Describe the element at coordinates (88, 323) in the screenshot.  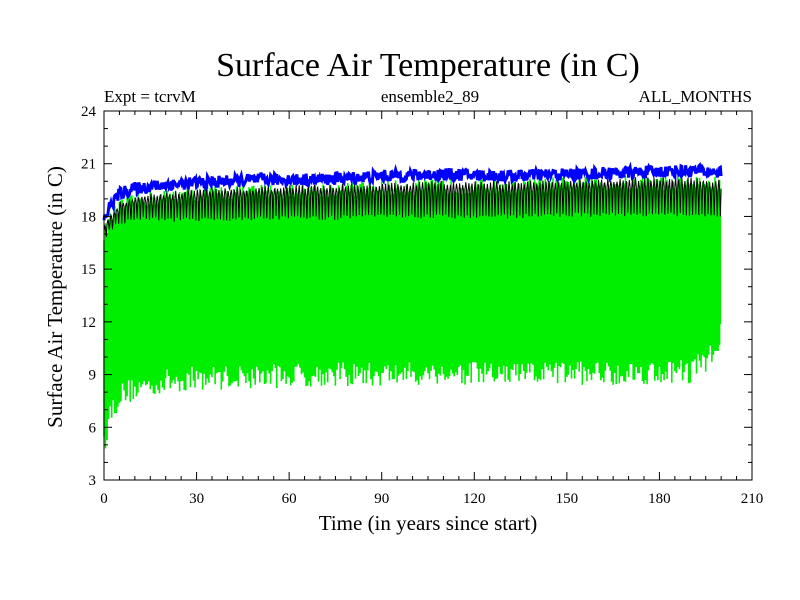
I see `y-tick-label: 12` at that location.